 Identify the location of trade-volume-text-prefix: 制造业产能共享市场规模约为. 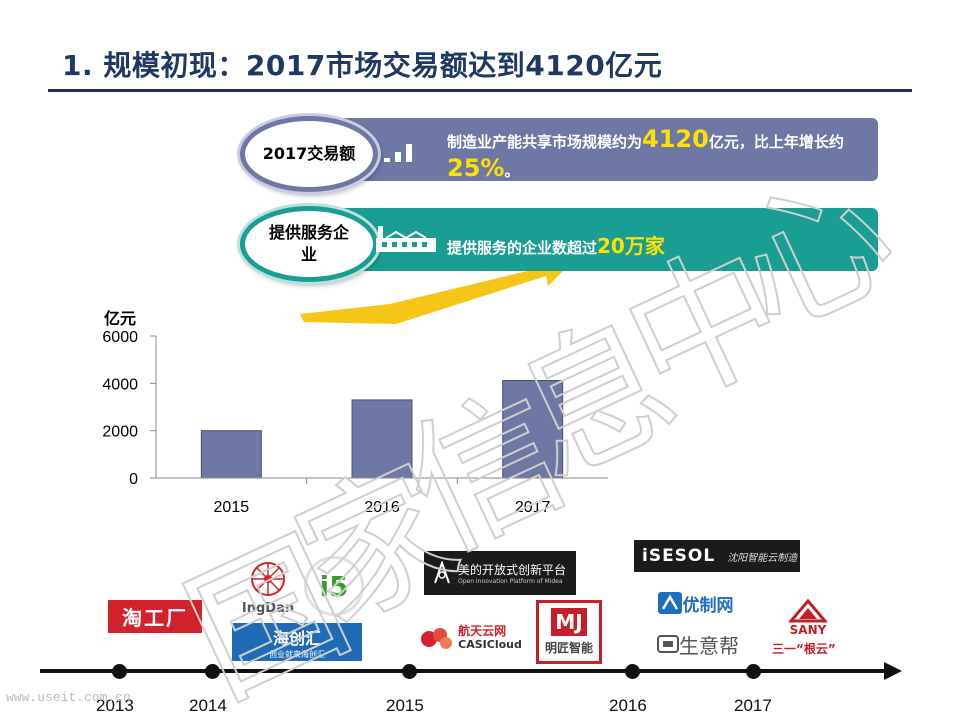
(545, 142).